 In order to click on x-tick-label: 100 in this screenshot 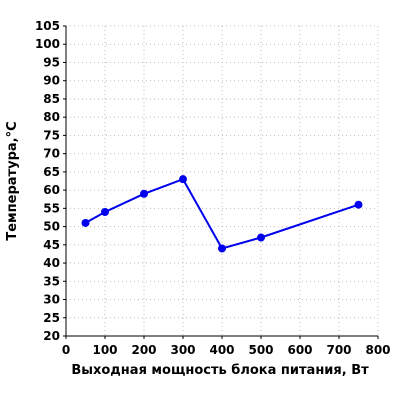, I will do `click(104, 350)`.